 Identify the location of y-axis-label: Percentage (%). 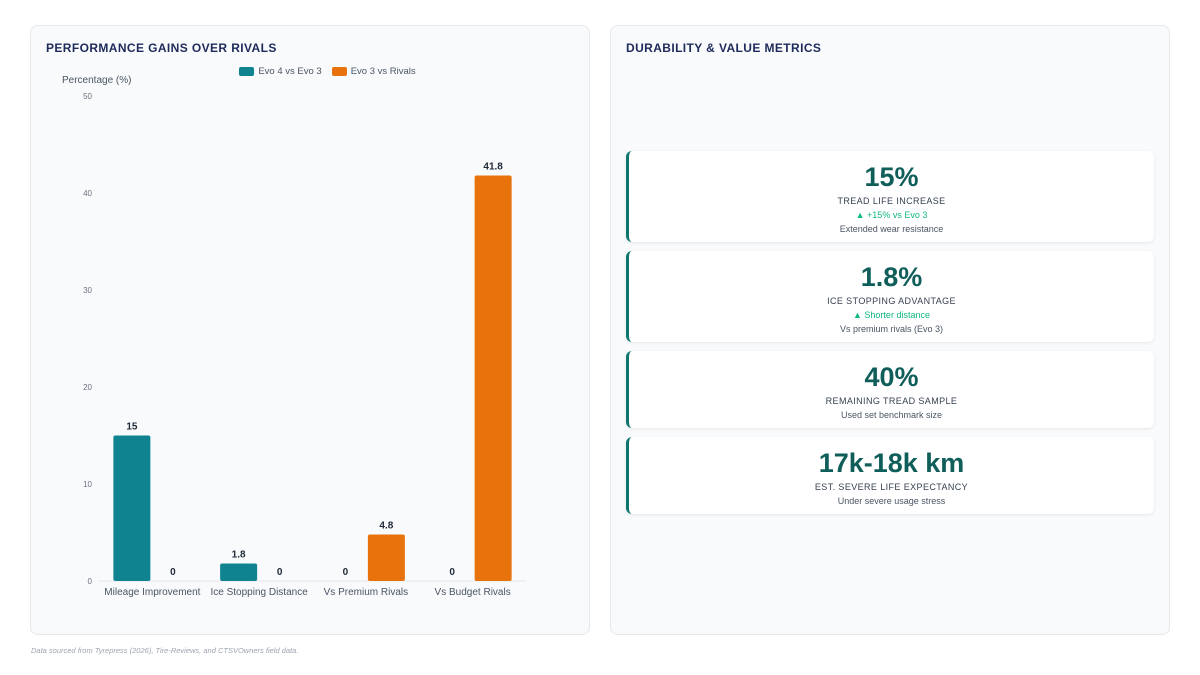
(97, 80).